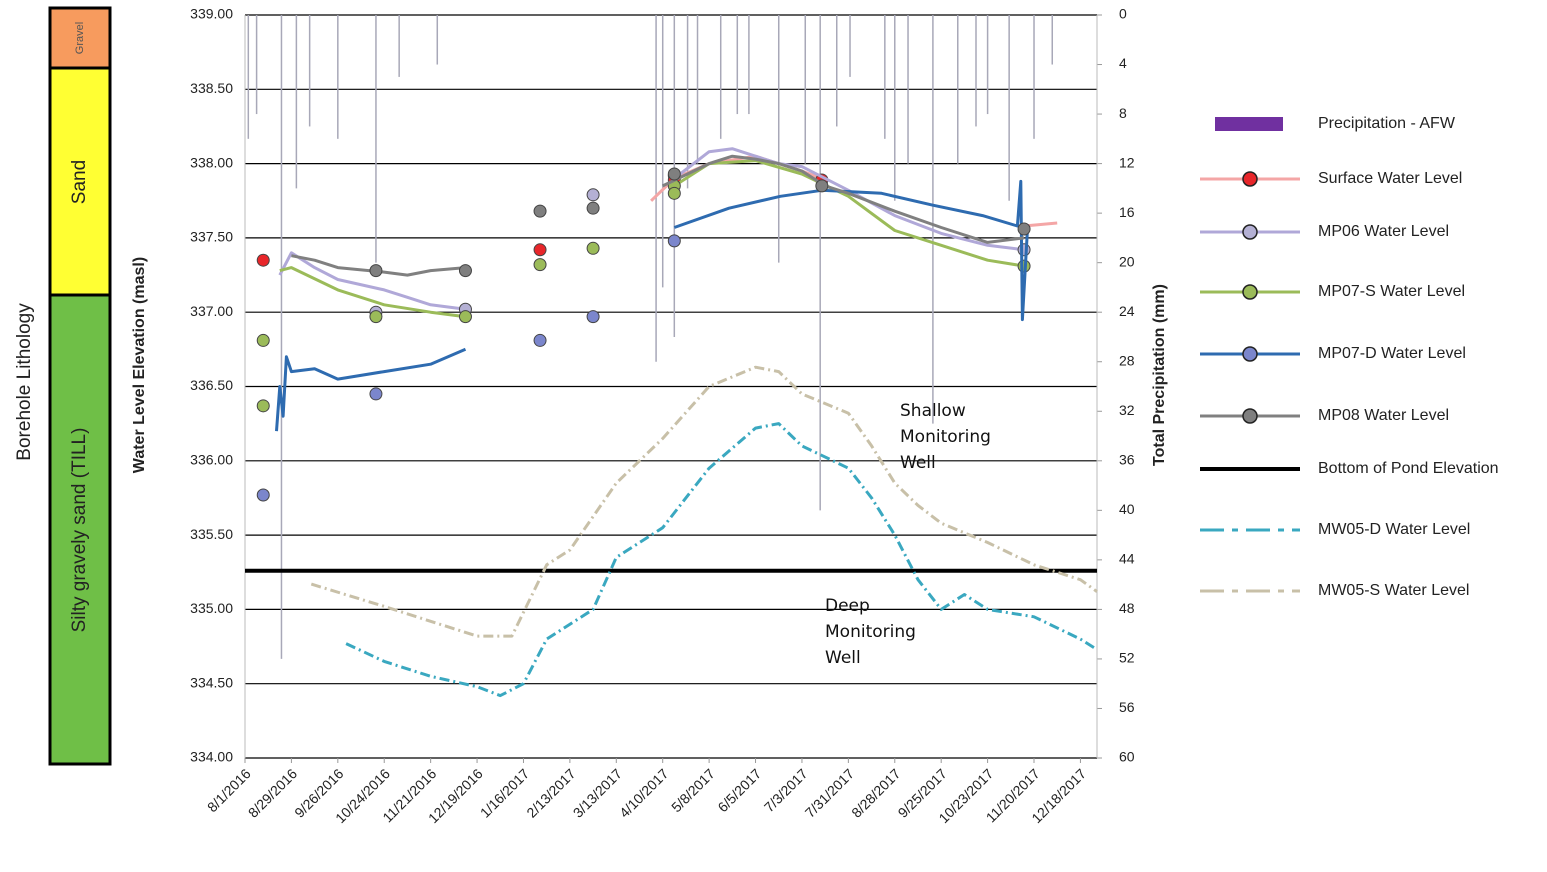 This screenshot has width=1547, height=872. Describe the element at coordinates (139, 365) in the screenshot. I see `y-axis-label: Water Level Elevation (masl)` at that location.